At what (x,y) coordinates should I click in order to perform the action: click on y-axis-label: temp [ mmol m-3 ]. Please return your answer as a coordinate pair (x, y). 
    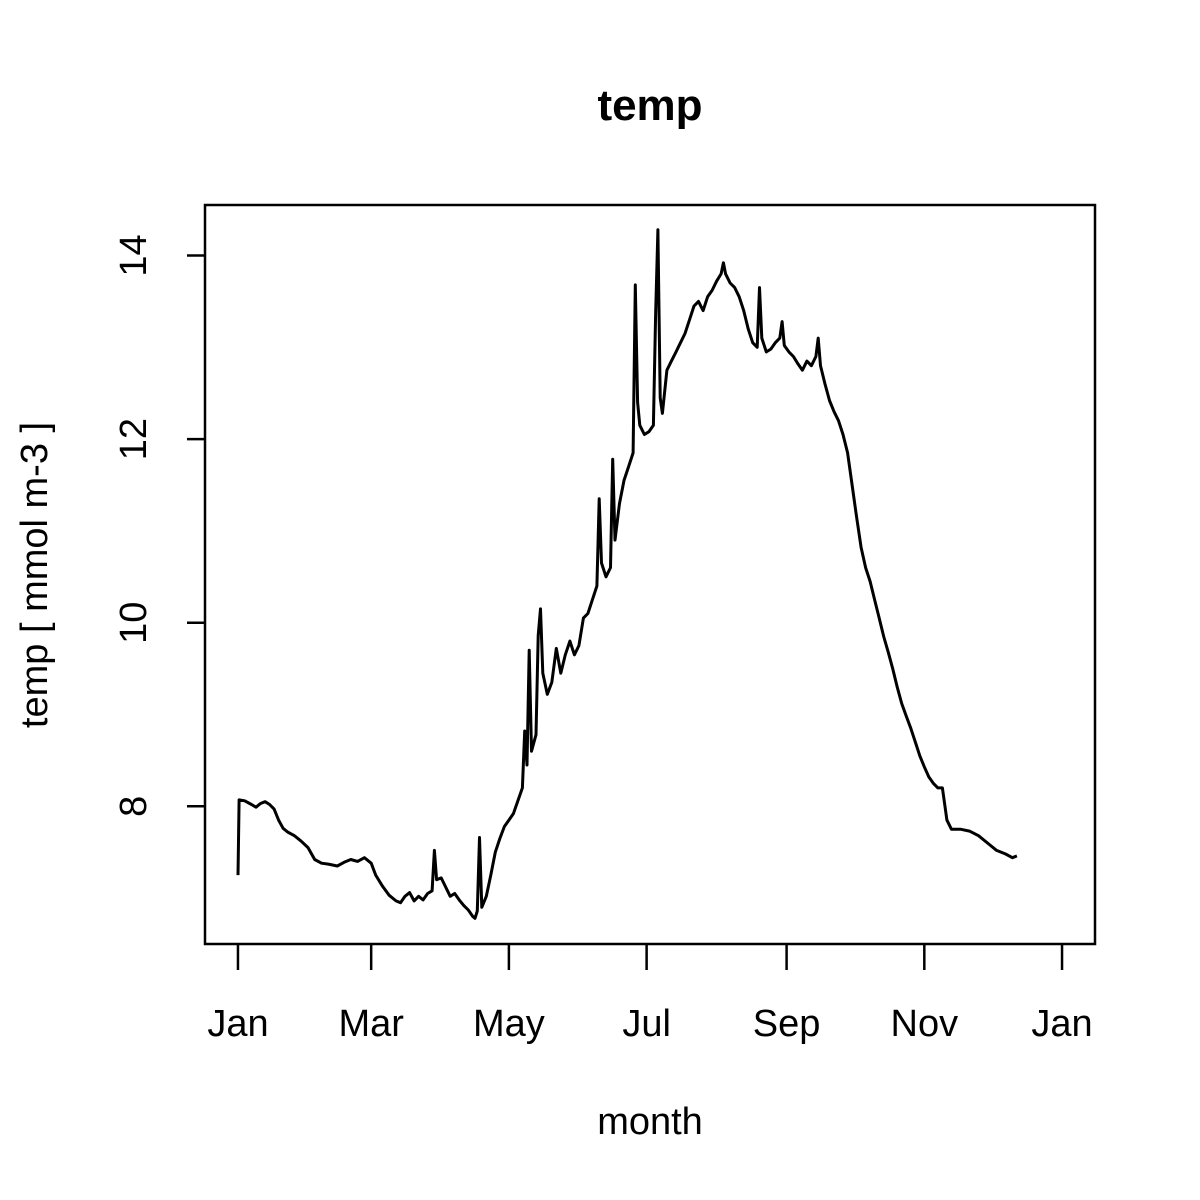
    Looking at the image, I should click on (35, 575).